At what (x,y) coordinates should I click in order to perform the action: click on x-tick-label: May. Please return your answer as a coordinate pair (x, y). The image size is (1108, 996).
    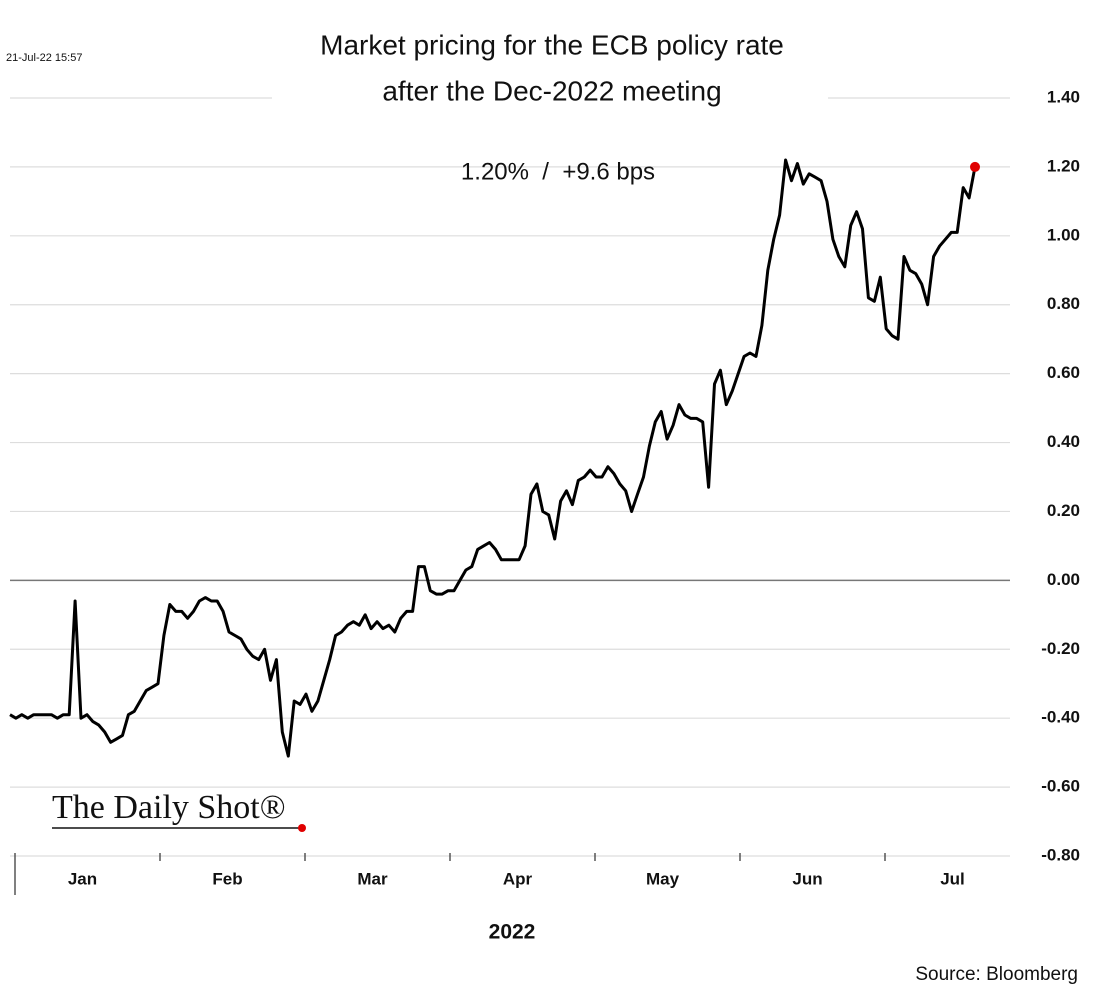
    Looking at the image, I should click on (663, 878).